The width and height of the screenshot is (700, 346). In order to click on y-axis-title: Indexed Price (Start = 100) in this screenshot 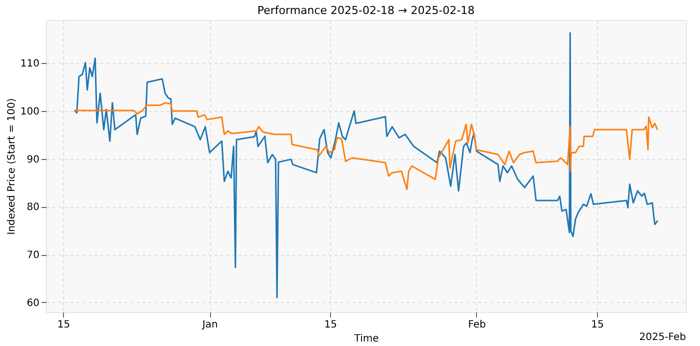, I will do `click(12, 166)`.